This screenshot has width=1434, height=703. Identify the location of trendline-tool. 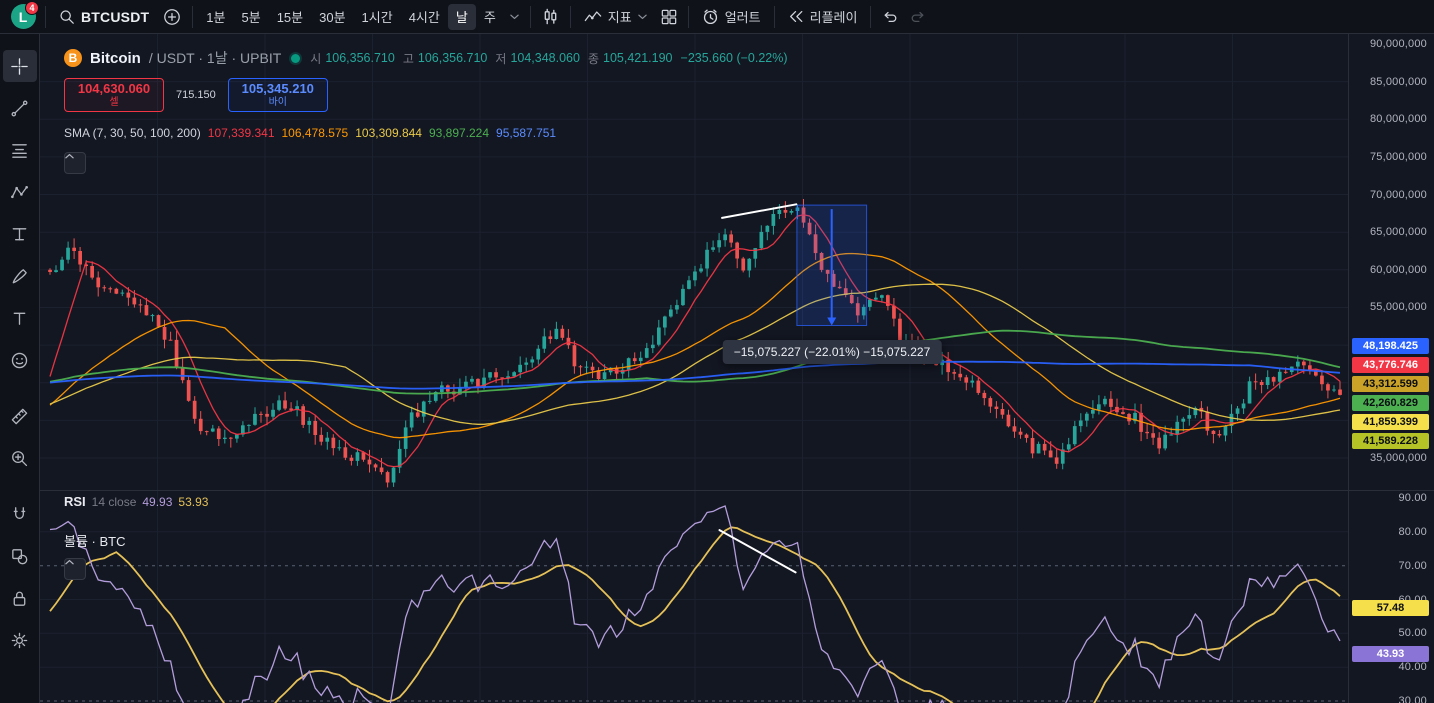
(20, 108).